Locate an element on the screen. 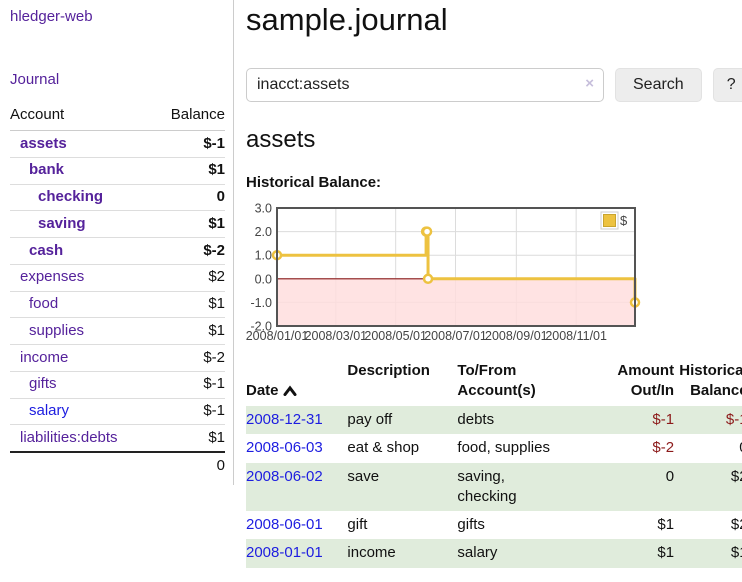 Image resolution: width=742 pixels, height=582 pixels. transaction-accounts: debts is located at coordinates (476, 420).